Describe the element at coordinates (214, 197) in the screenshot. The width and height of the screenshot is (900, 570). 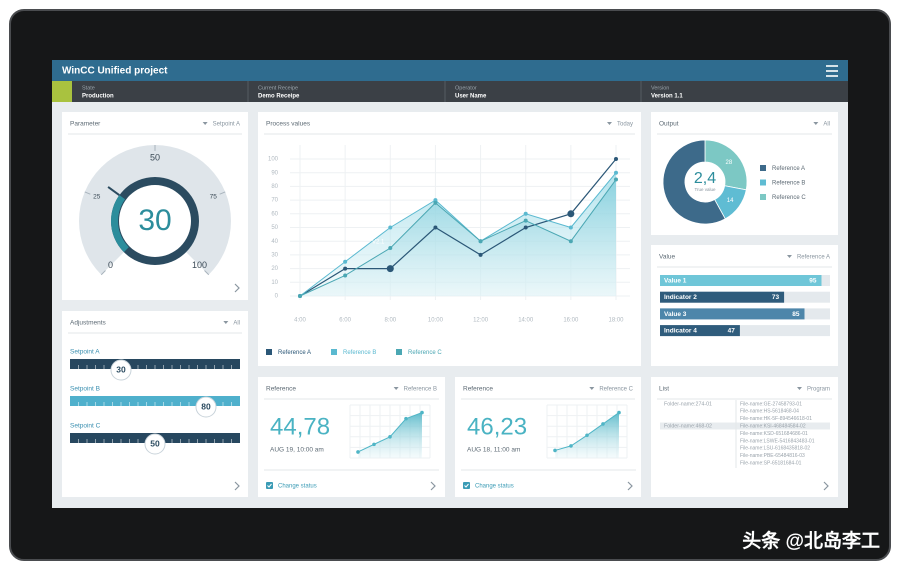
I see `gauge-tick-label: 75` at that location.